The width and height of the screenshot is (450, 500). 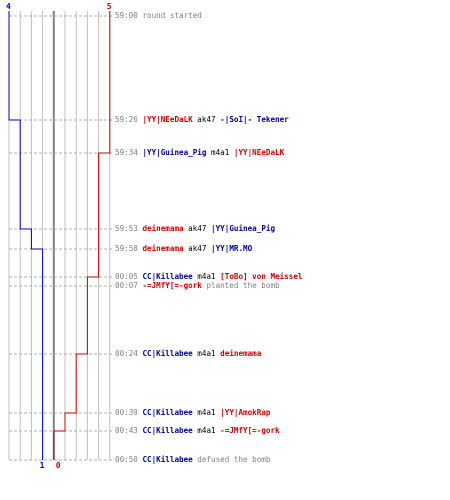 I want to click on event-row: 00:07 -=JMfY[=-gork planted the bomb, so click(x=197, y=285).